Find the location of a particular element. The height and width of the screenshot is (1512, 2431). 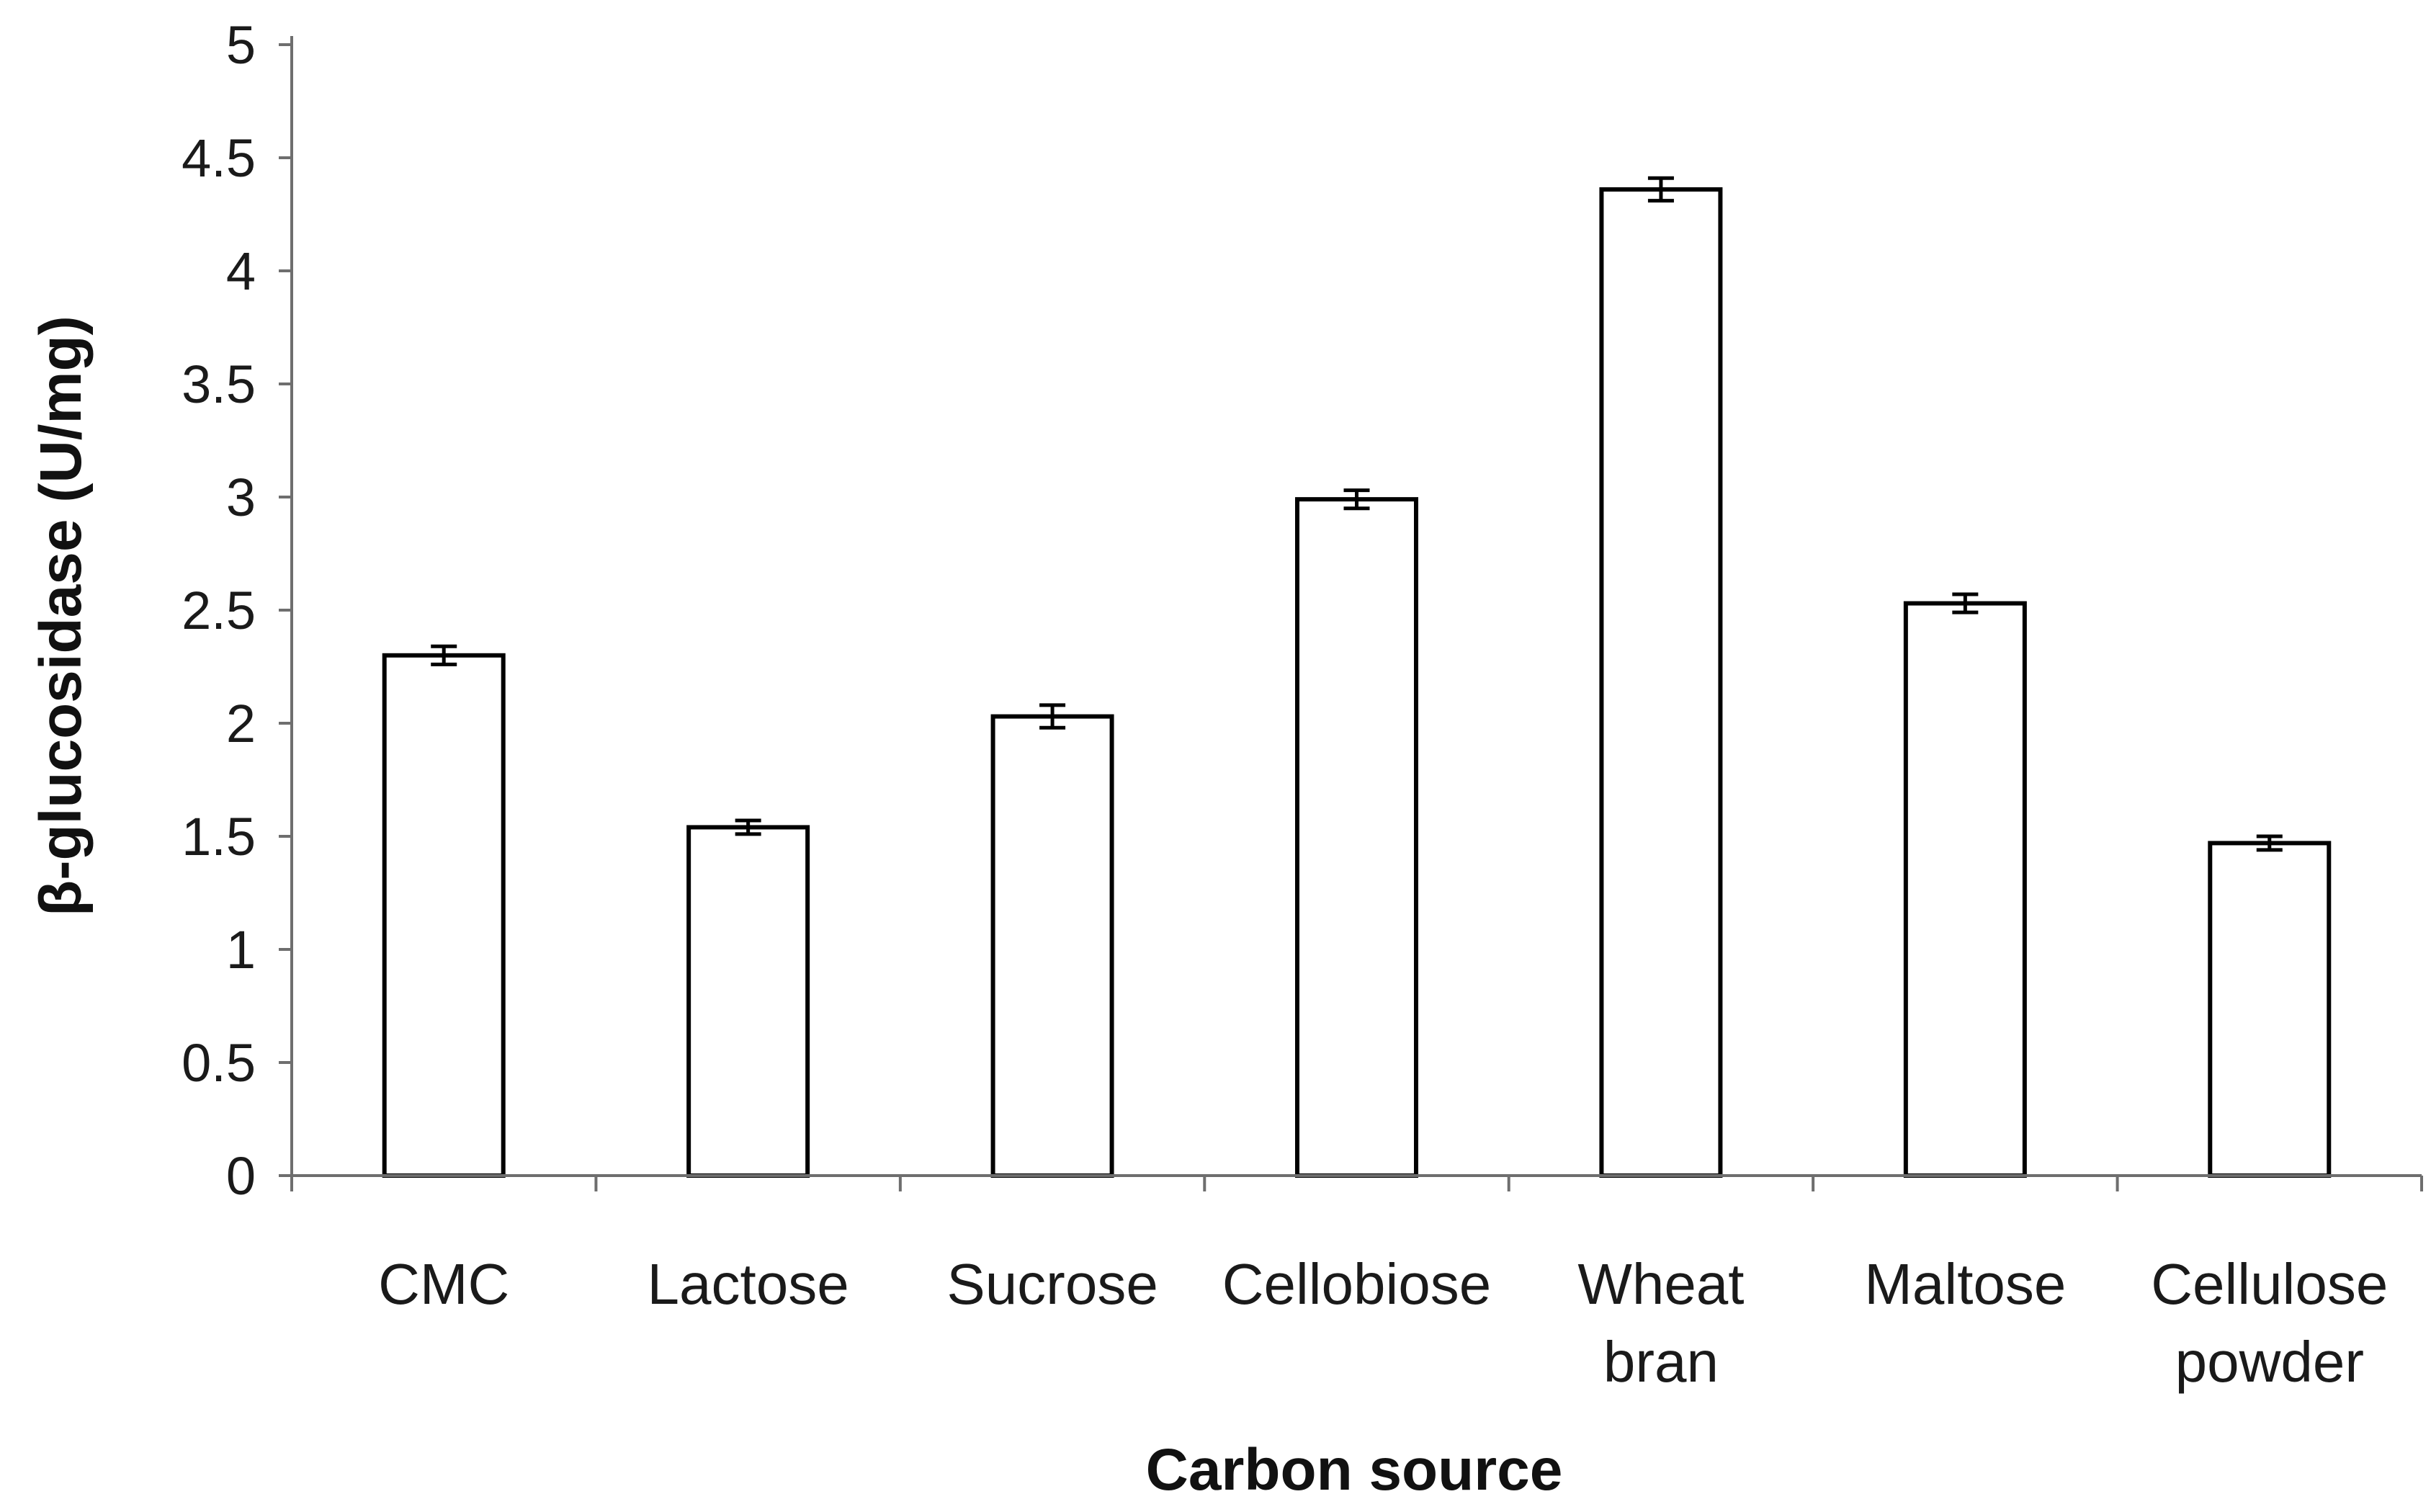

x-category-label: CMC is located at coordinates (443, 1284).